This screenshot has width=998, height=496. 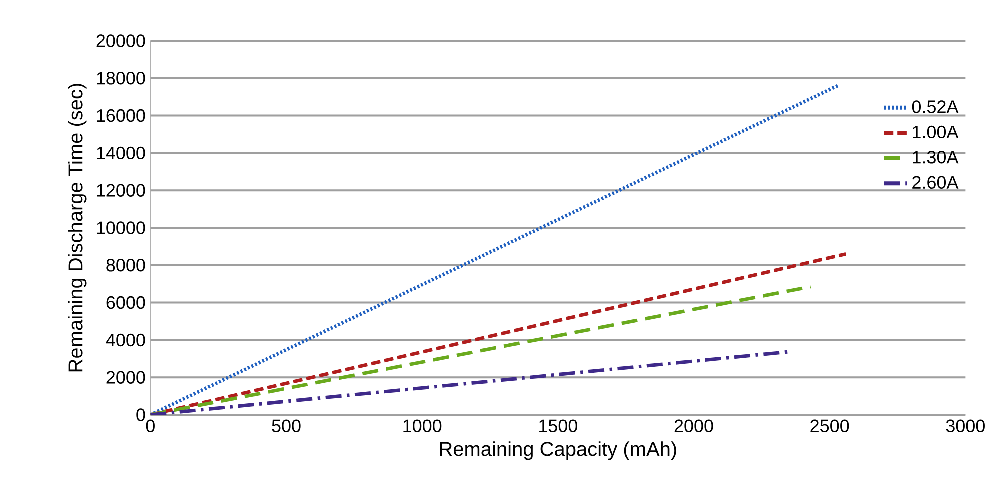 I want to click on y-axis-title: Remaining Discharge Time (sec), so click(x=77, y=228).